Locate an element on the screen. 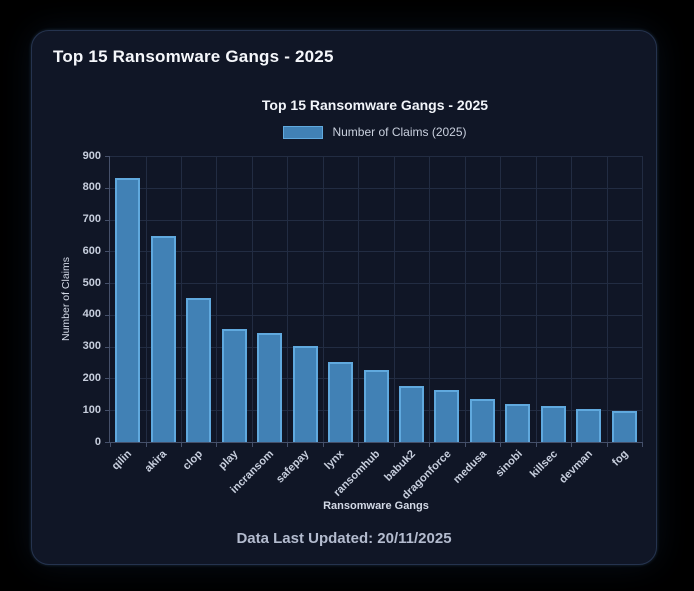  chart-legend: Number of Claims (2025) is located at coordinates (375, 132).